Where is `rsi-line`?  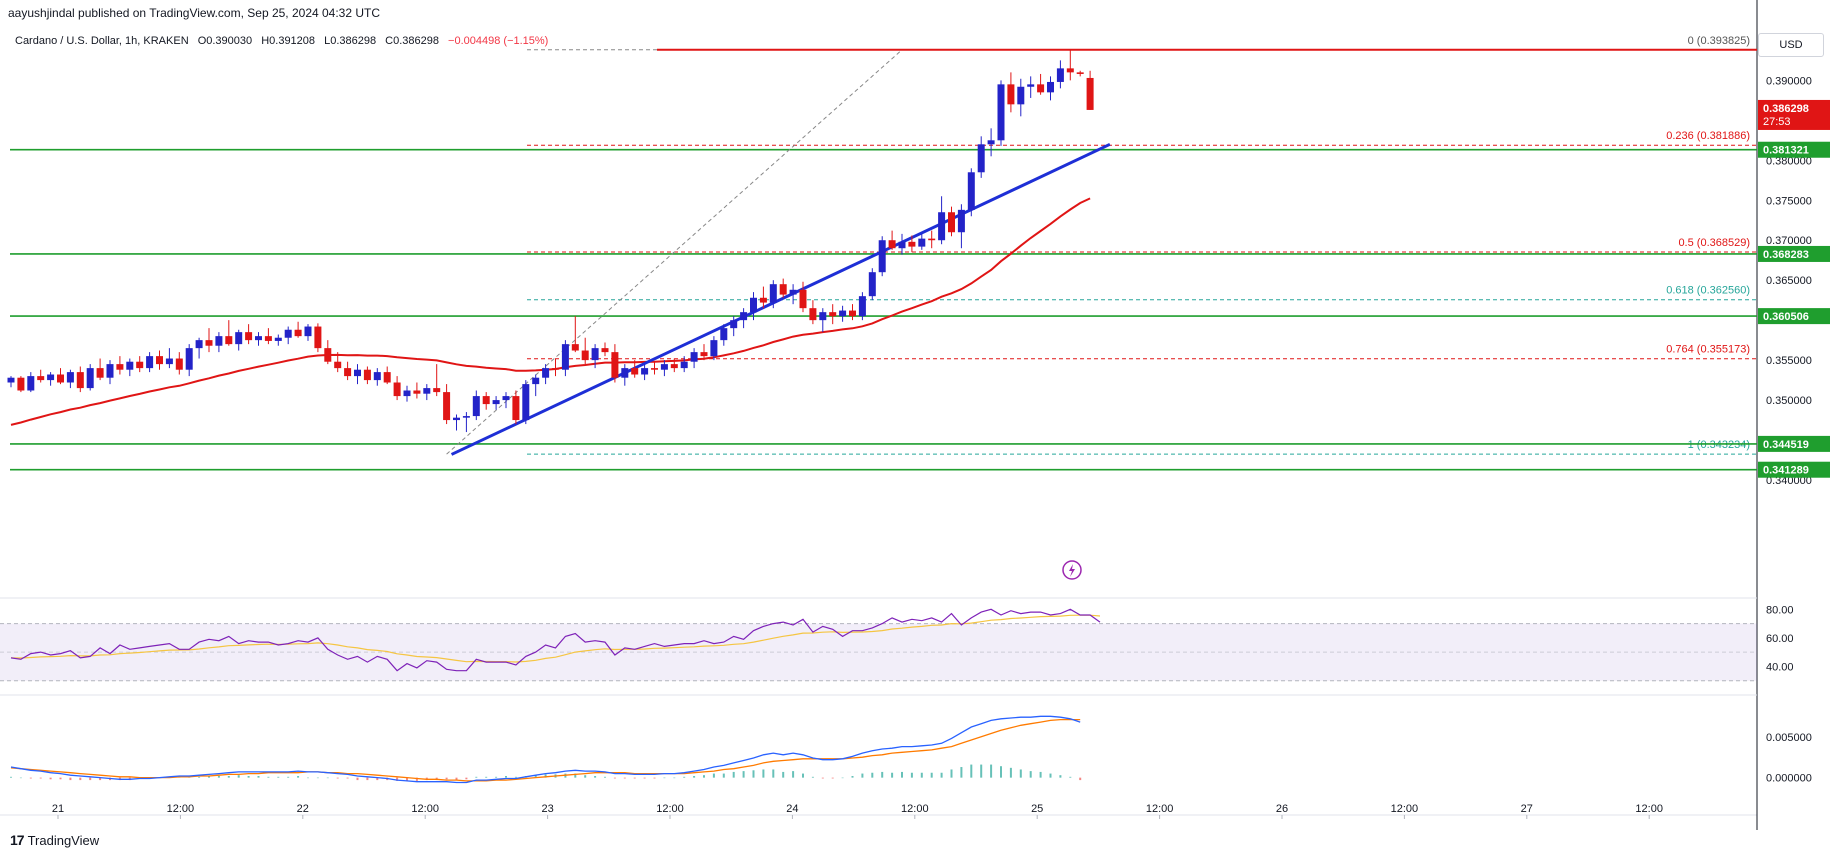
rsi-line is located at coordinates (555, 640).